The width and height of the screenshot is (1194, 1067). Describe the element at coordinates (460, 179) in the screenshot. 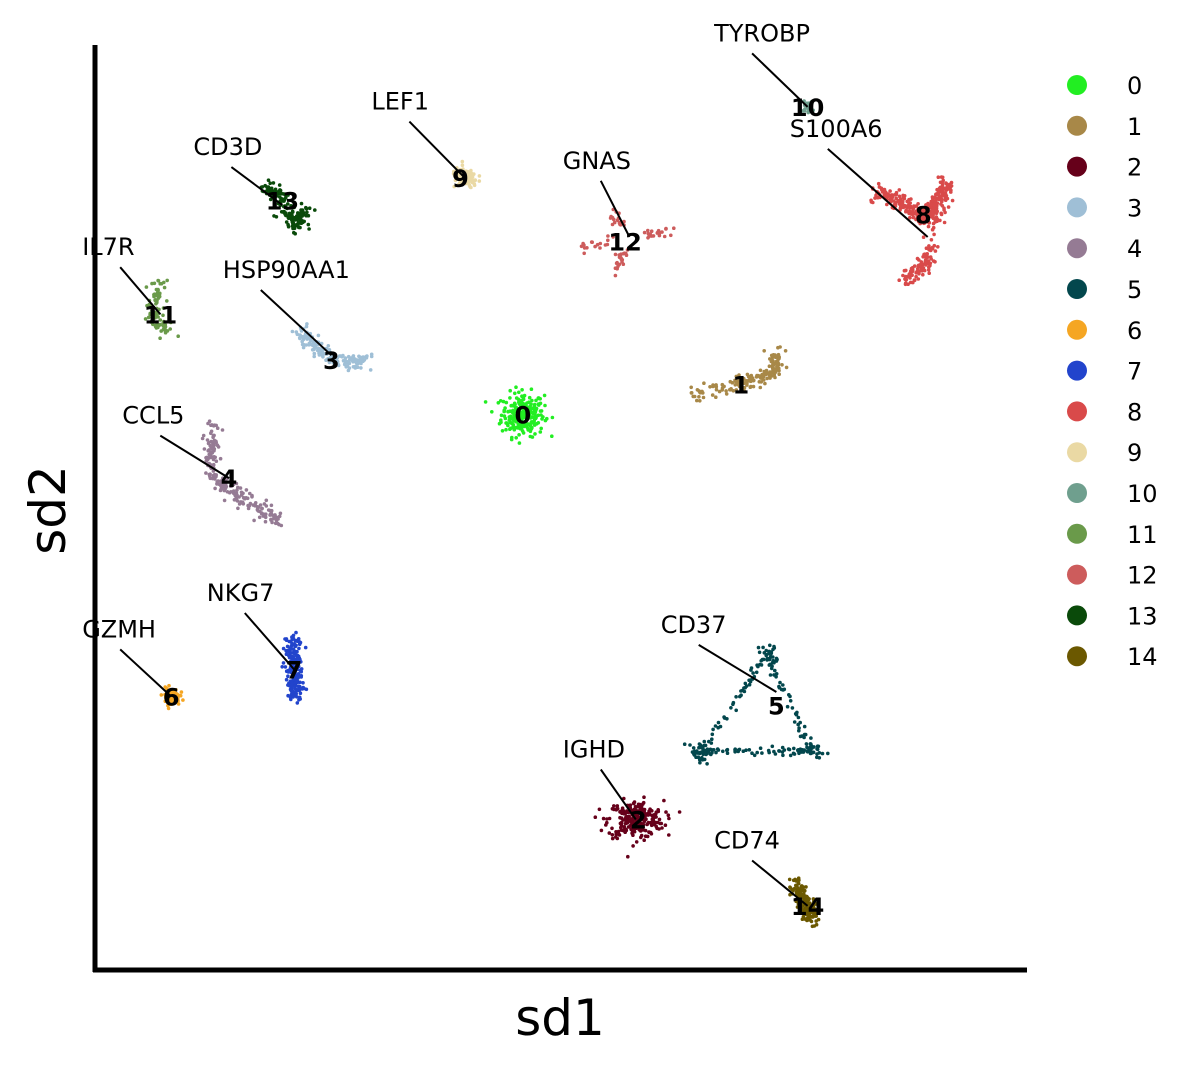

I see `cluster-id-label: 9` at that location.